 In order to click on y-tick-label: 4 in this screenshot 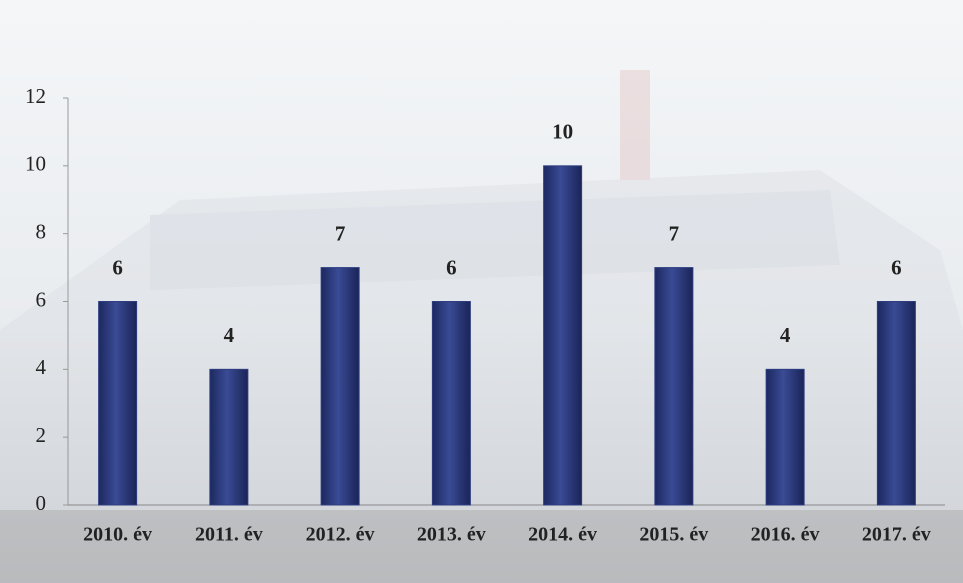, I will do `click(41, 367)`.